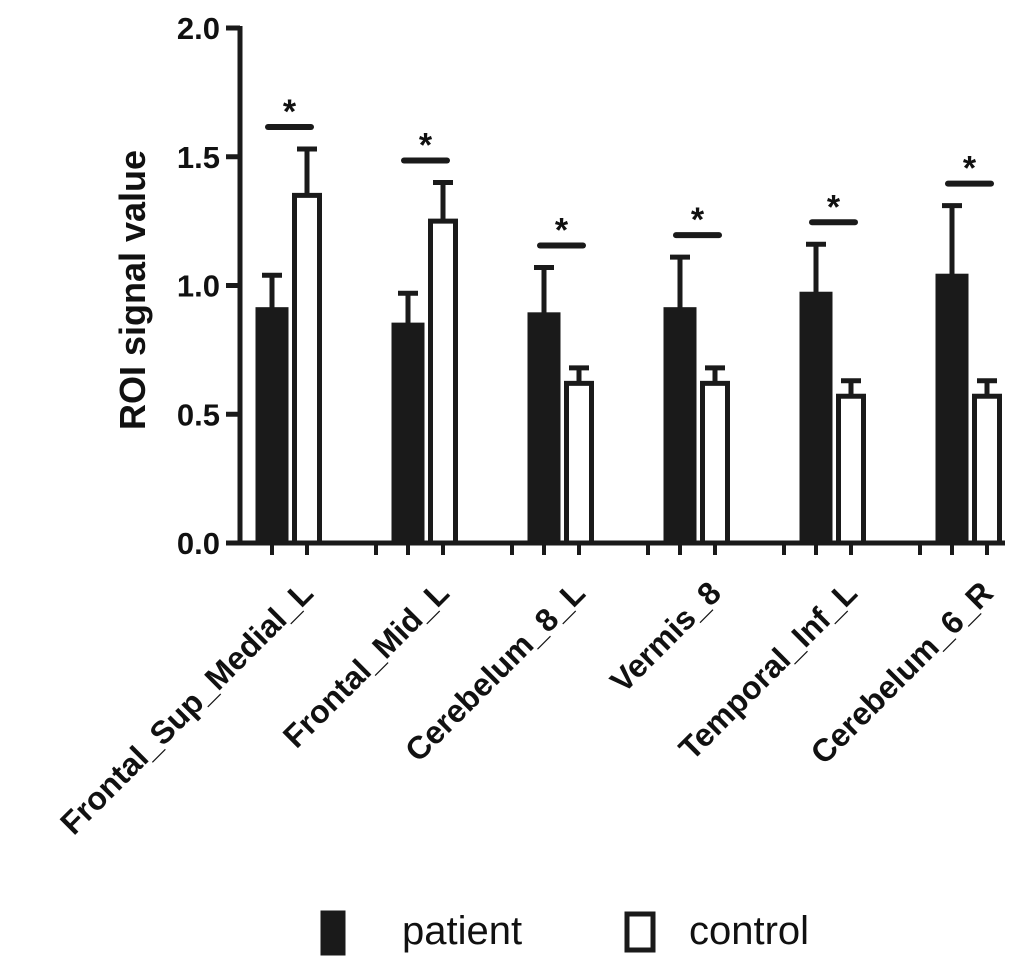  What do you see at coordinates (132, 290) in the screenshot?
I see `y-axis-title: ROI signal value` at bounding box center [132, 290].